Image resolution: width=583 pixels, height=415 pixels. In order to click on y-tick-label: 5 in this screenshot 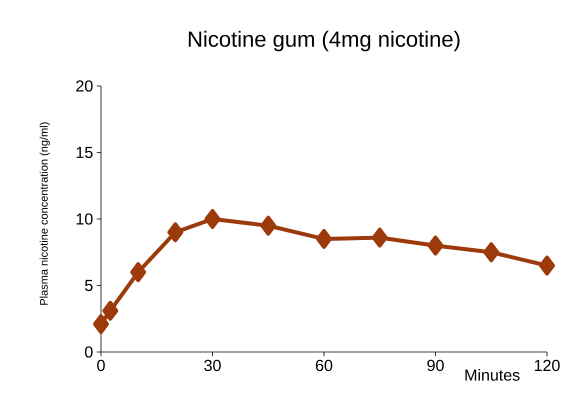, I will do `click(88, 286)`.